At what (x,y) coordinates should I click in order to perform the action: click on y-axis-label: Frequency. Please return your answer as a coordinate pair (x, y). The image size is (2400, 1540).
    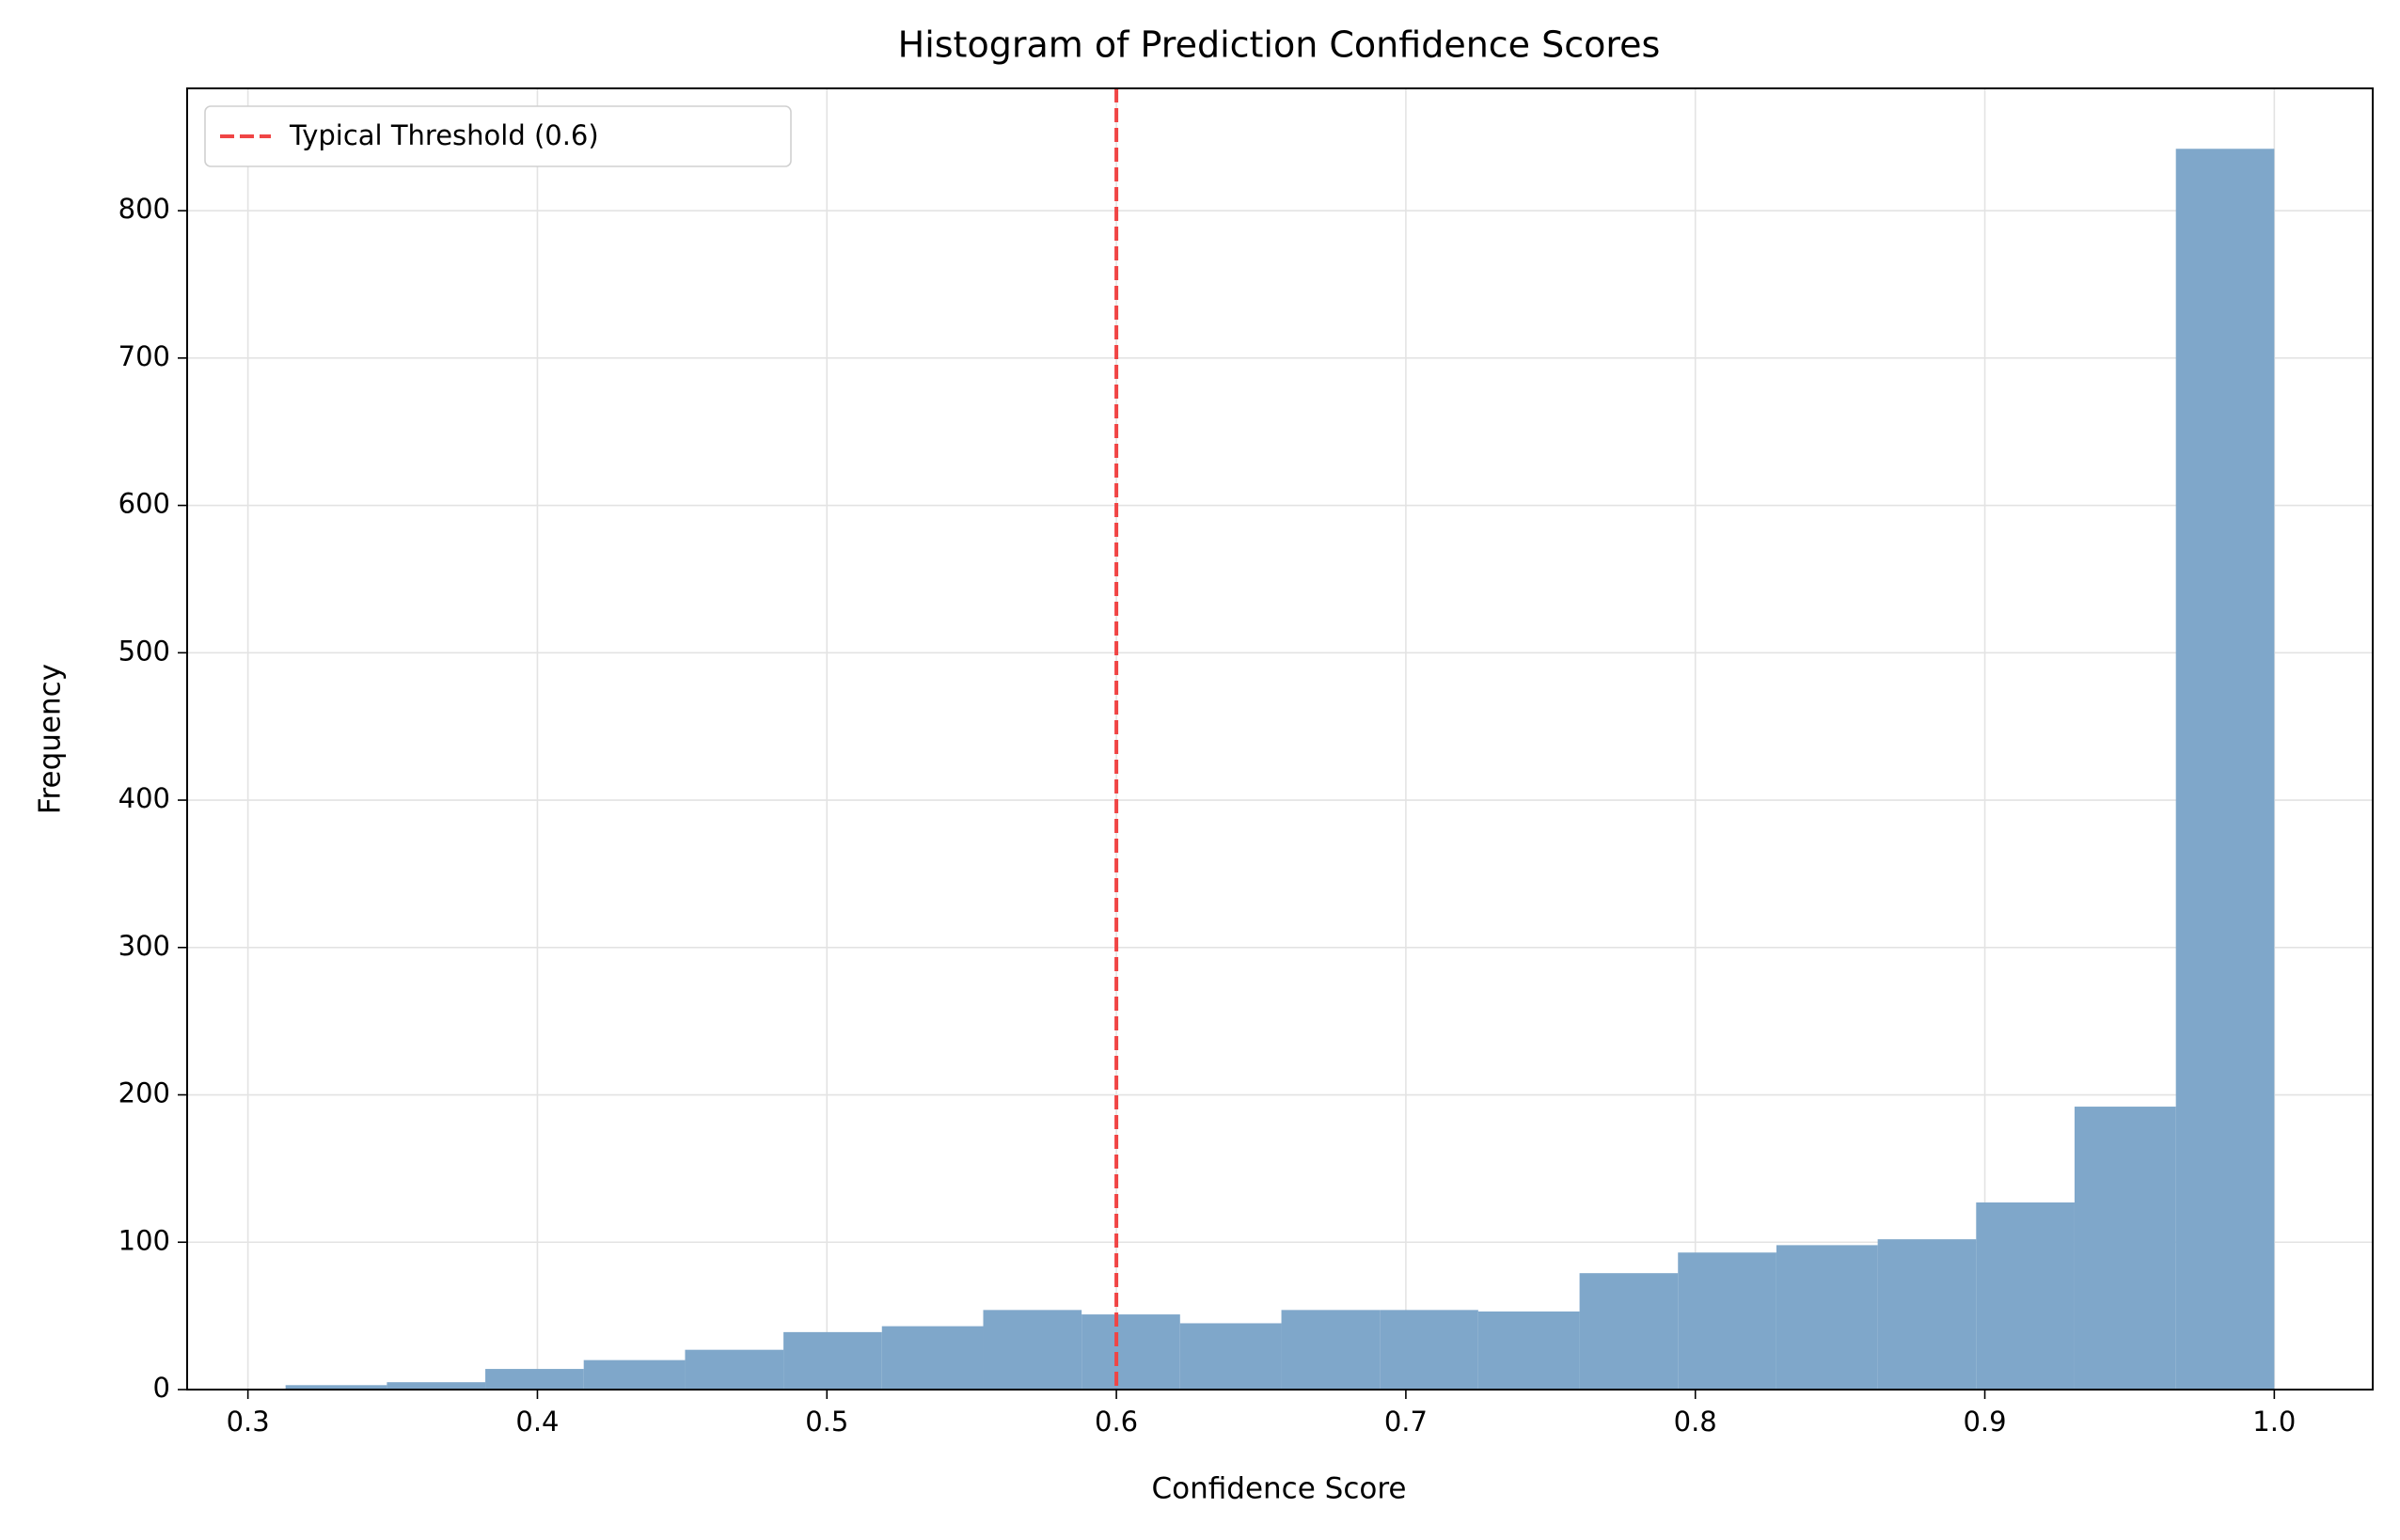
    Looking at the image, I should click on (51, 739).